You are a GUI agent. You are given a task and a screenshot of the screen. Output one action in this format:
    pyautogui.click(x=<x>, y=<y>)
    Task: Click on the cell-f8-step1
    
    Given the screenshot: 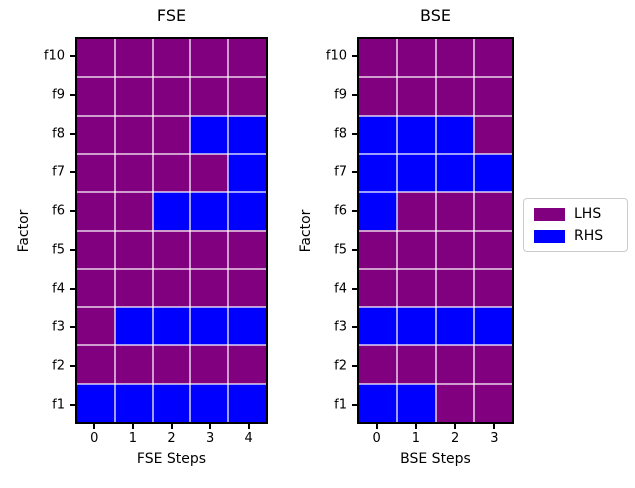 What is the action you would take?
    pyautogui.click(x=416, y=134)
    